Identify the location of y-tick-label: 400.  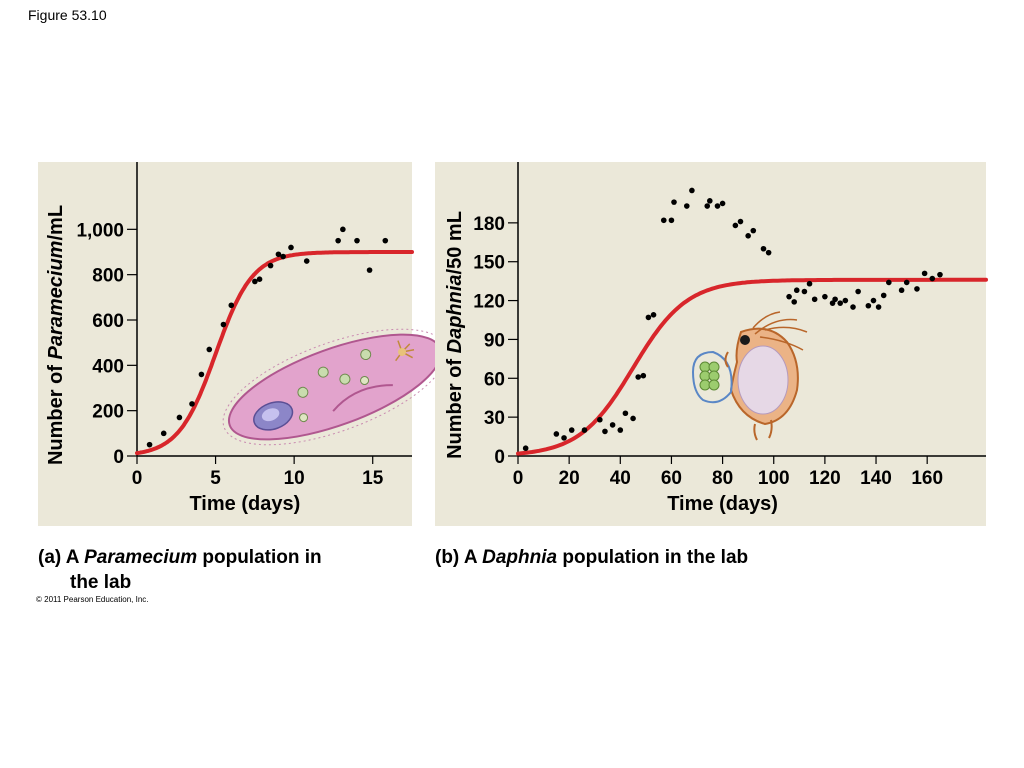
(108, 366).